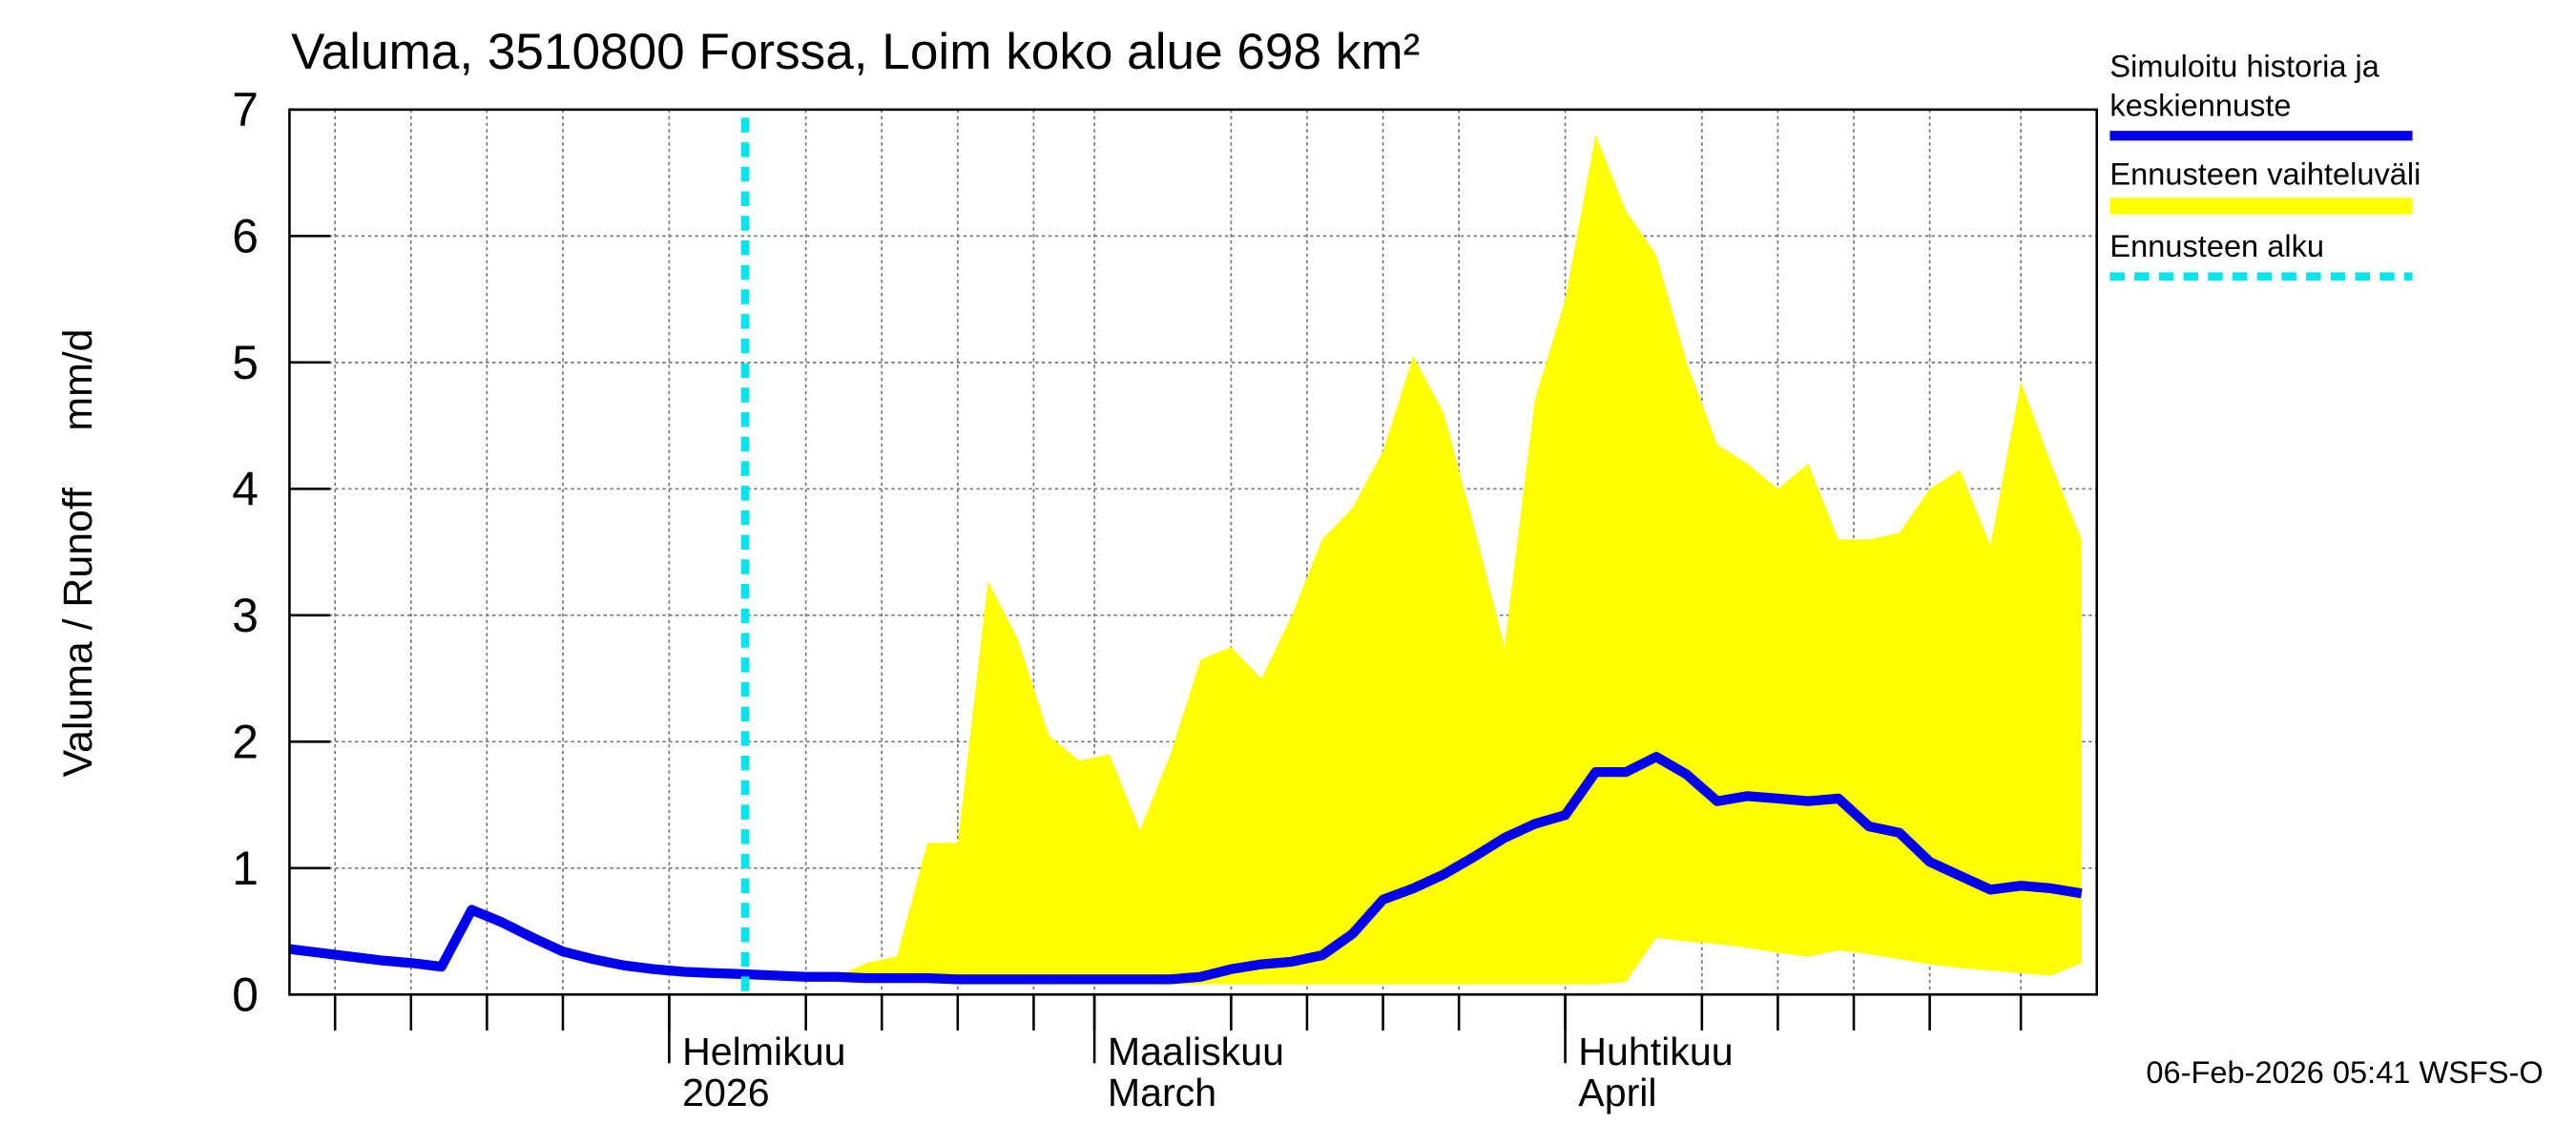  I want to click on legend-label: Simuloitu historia ja keskiennuste, so click(2244, 88).